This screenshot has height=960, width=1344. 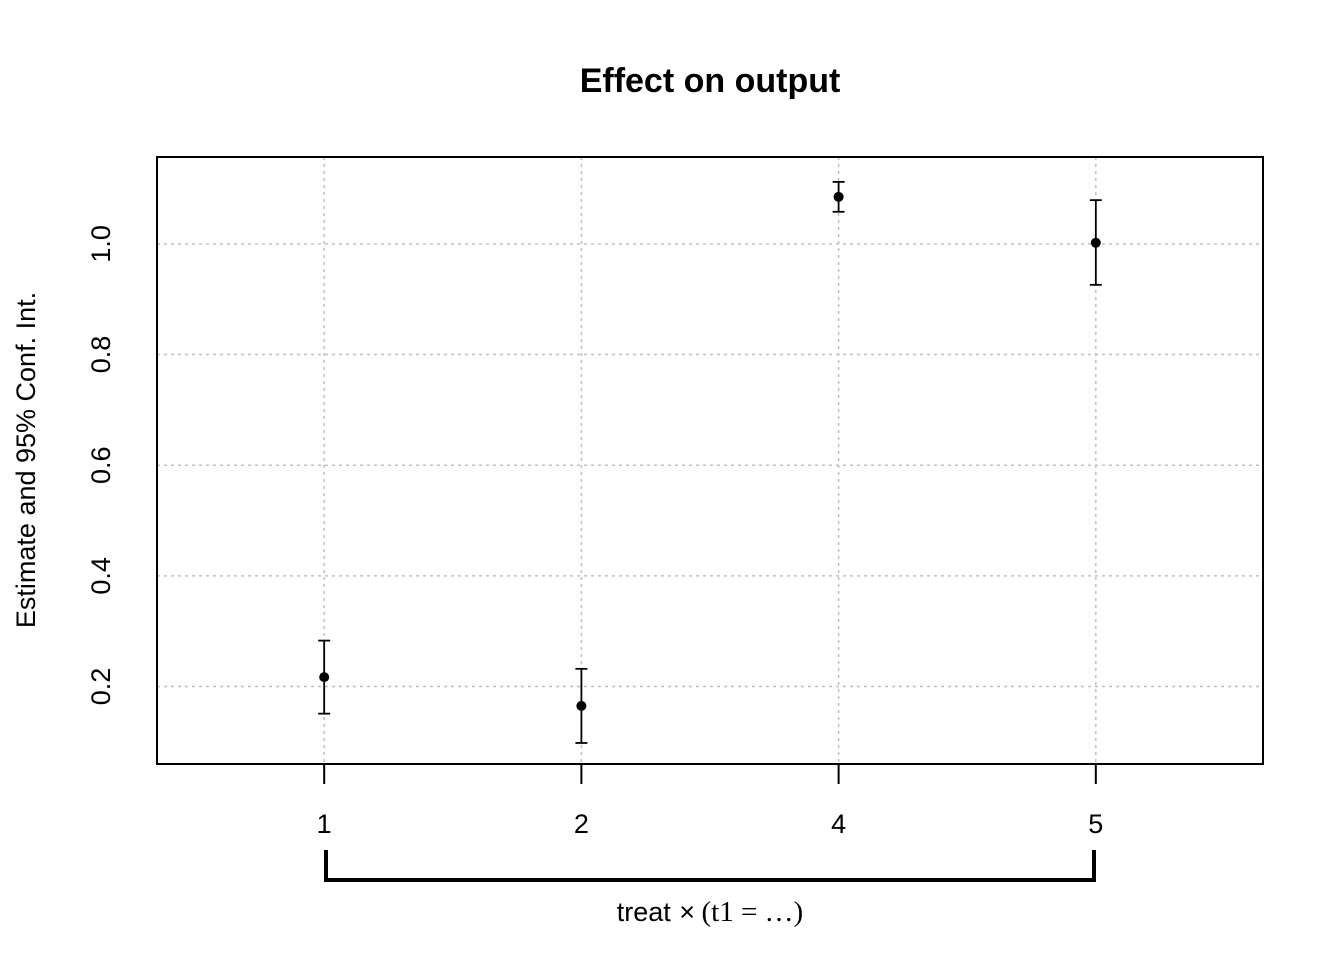 I want to click on x-axis-label: treat × (t1 = …), so click(x=710, y=912).